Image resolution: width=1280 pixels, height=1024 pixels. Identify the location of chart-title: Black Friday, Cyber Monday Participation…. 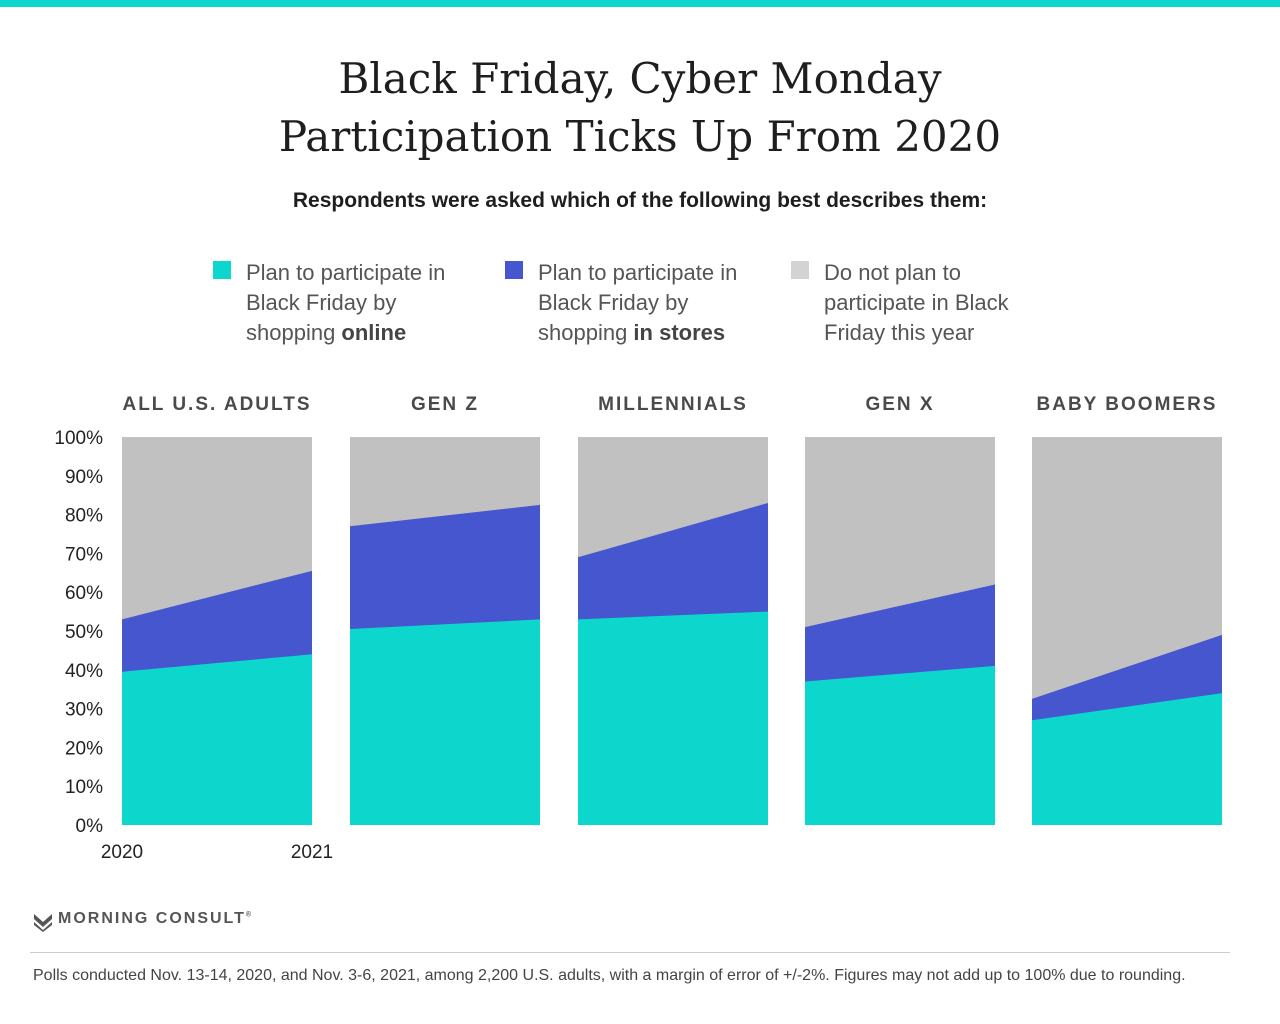
(640, 108).